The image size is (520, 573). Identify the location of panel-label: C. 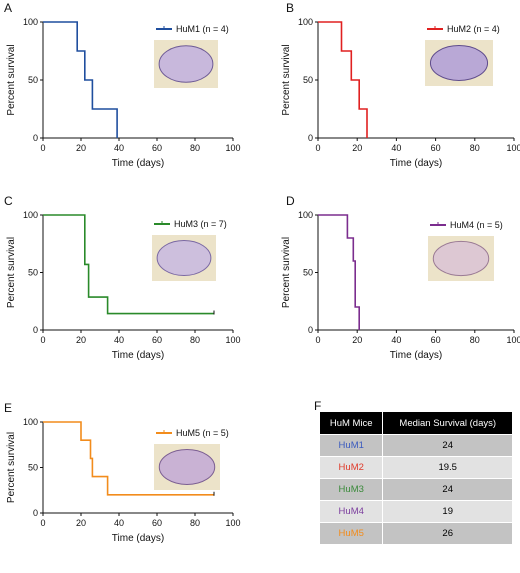
(8, 201).